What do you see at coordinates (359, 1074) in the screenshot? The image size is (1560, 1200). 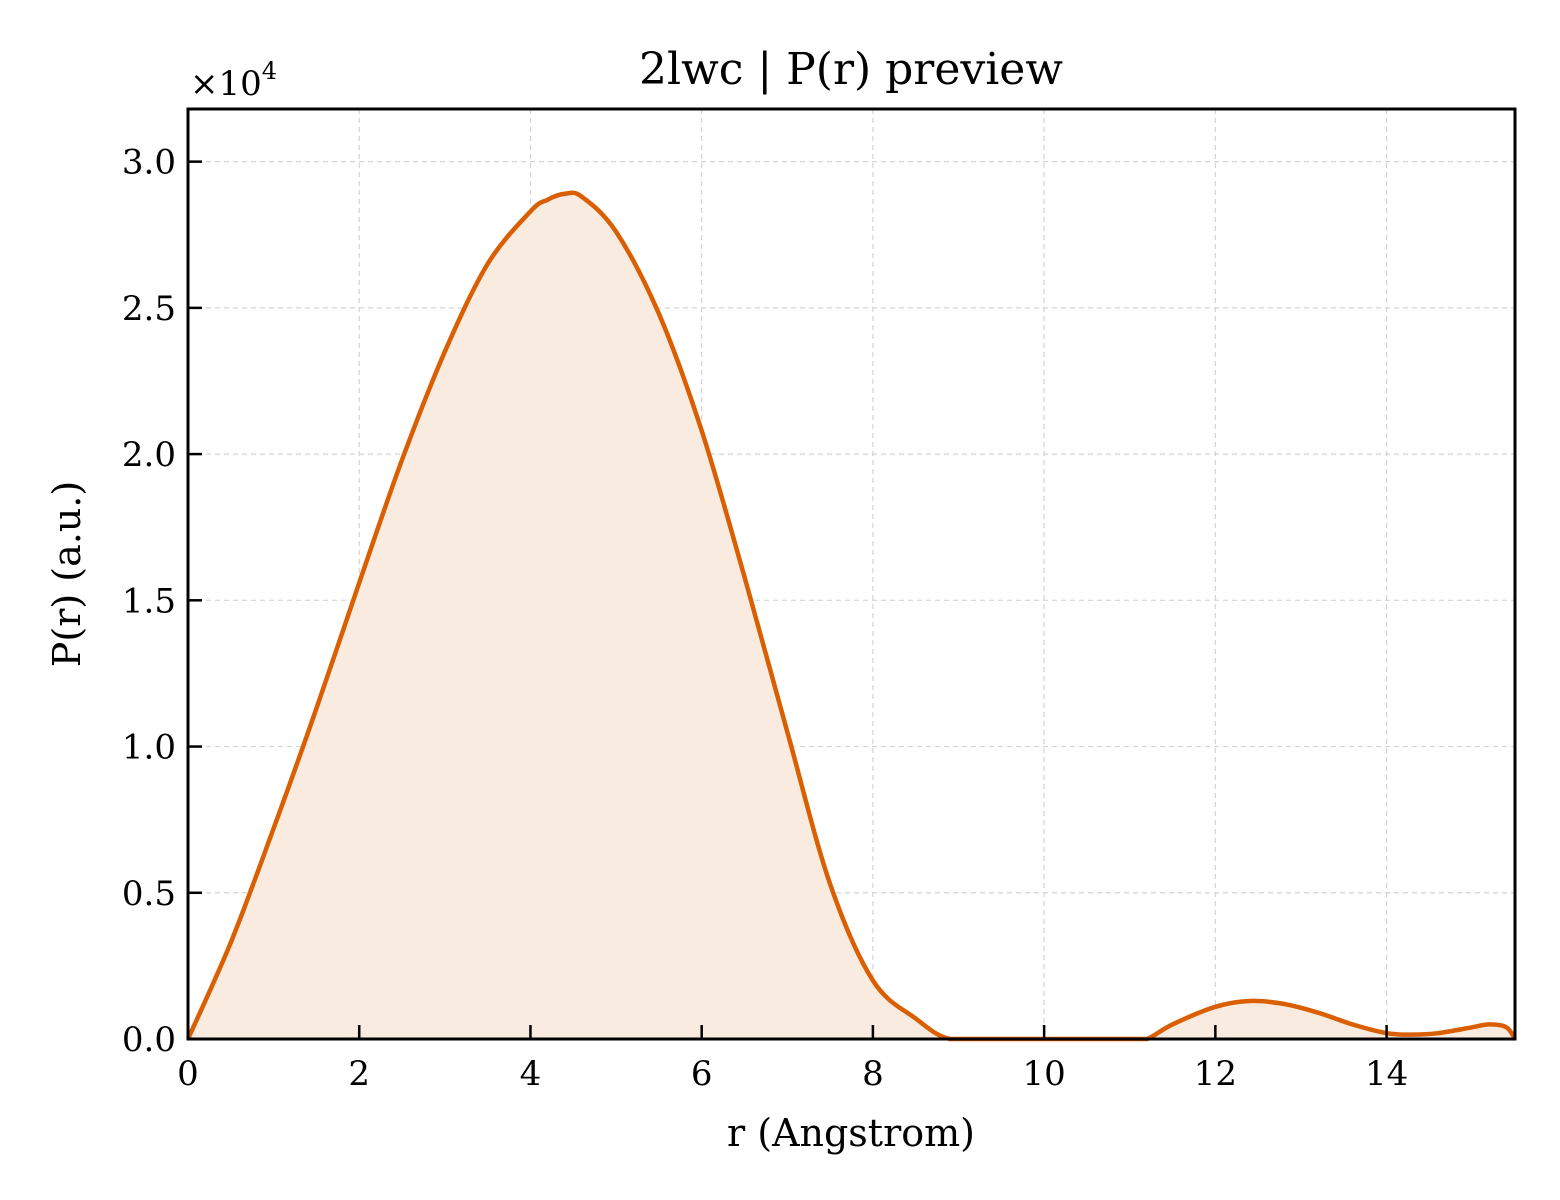 I see `x-tick-label-1: 2` at bounding box center [359, 1074].